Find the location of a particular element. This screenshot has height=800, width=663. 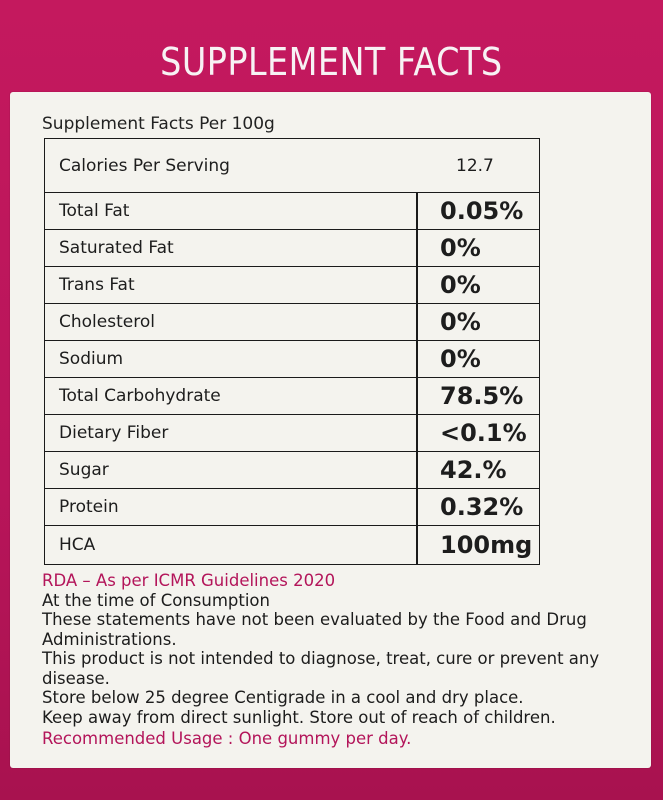

nutrient-value: <0.1% is located at coordinates (477, 433).